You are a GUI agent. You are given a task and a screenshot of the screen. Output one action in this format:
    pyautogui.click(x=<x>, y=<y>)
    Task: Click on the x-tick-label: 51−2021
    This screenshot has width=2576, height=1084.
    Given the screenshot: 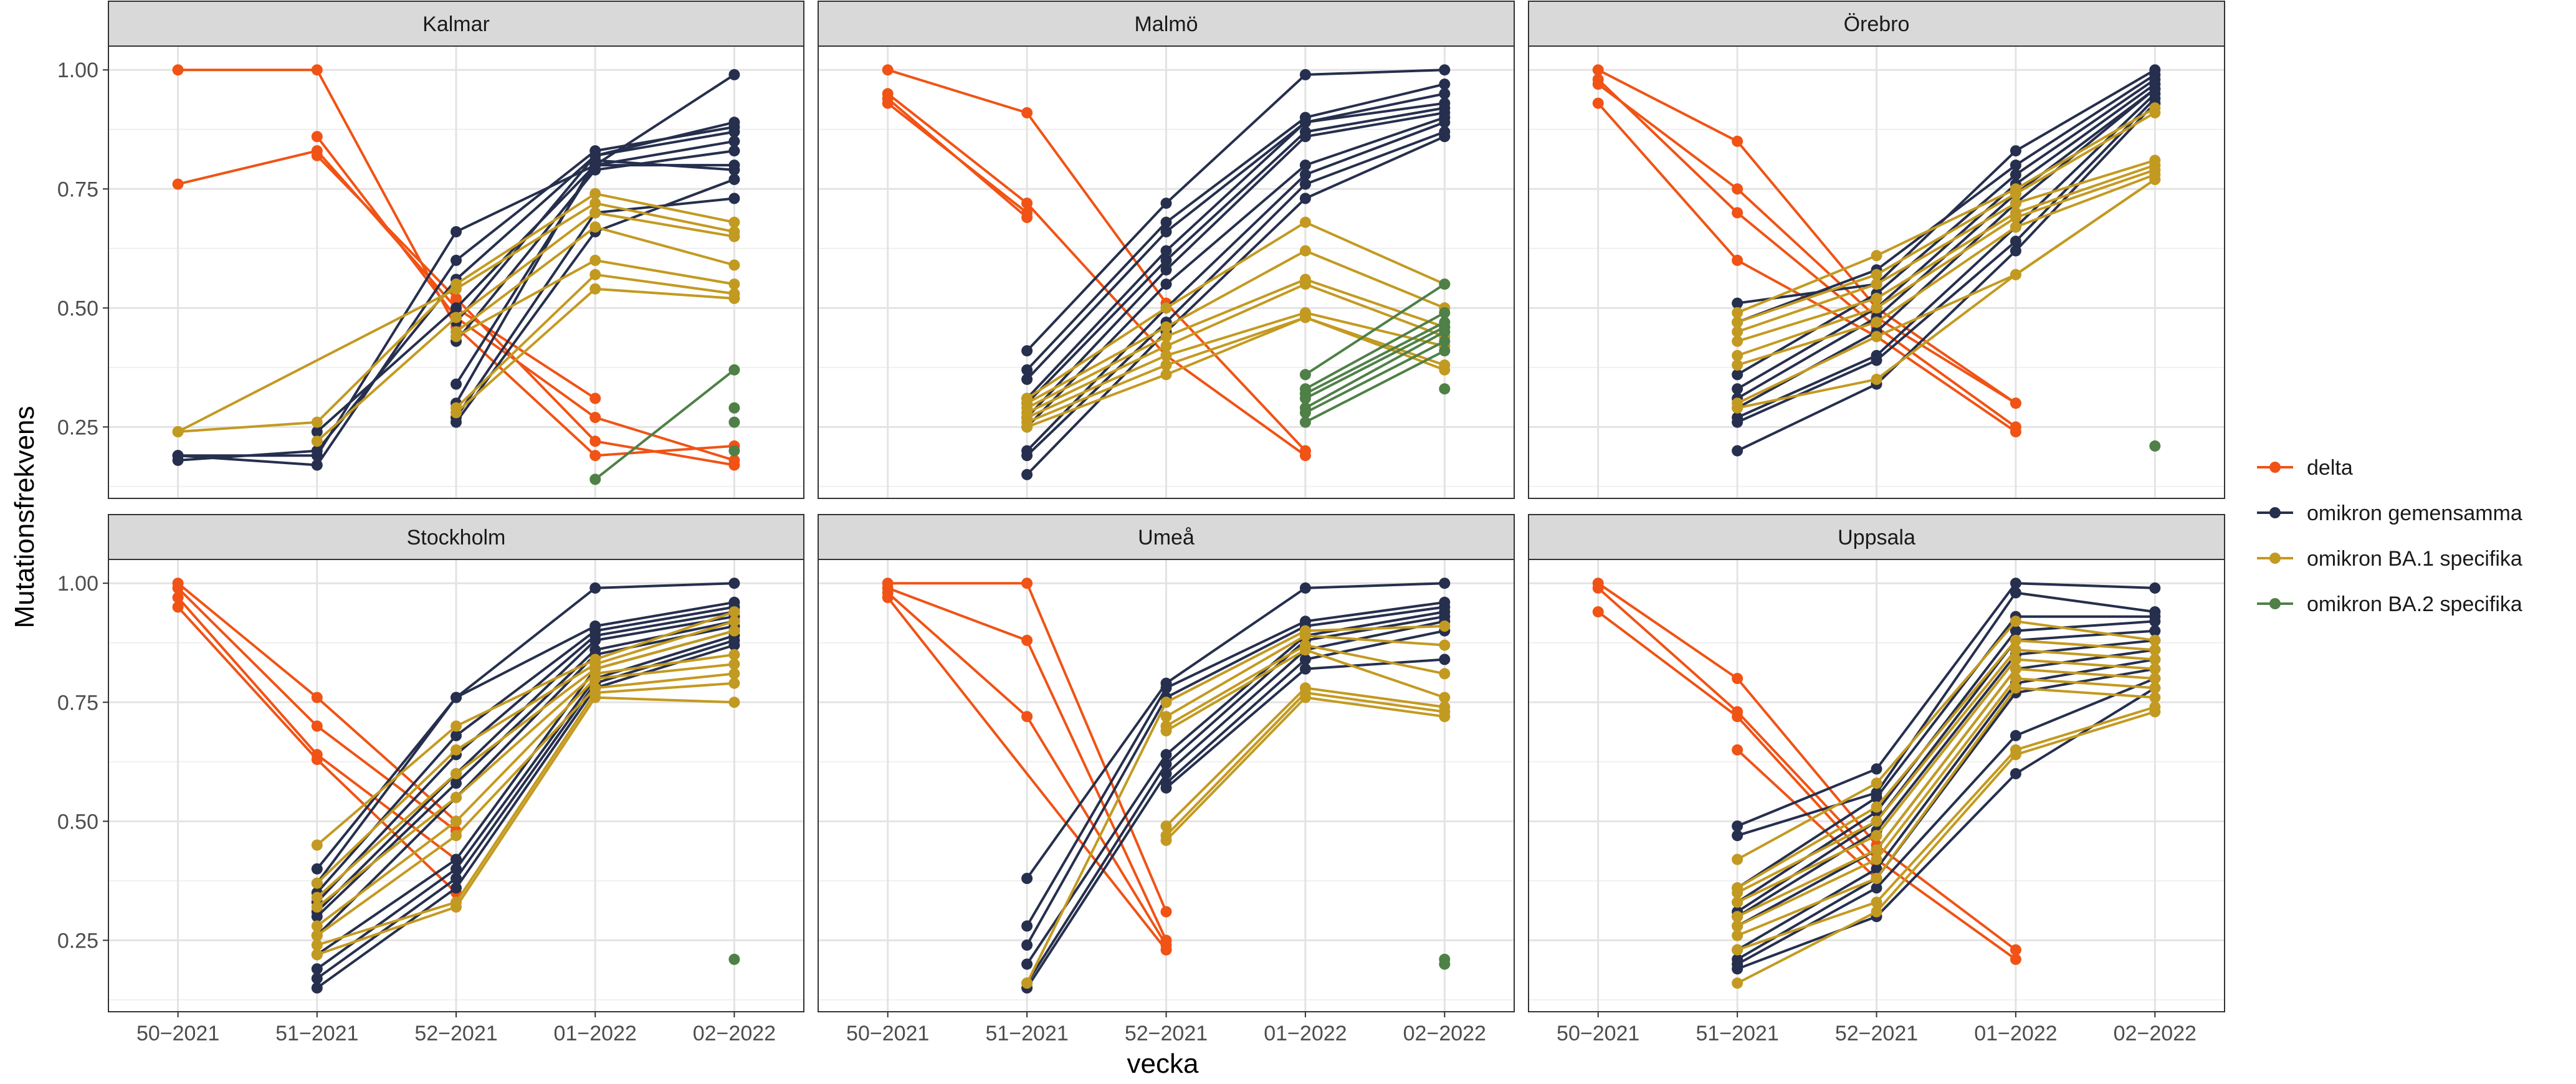 What is the action you would take?
    pyautogui.click(x=1026, y=1033)
    